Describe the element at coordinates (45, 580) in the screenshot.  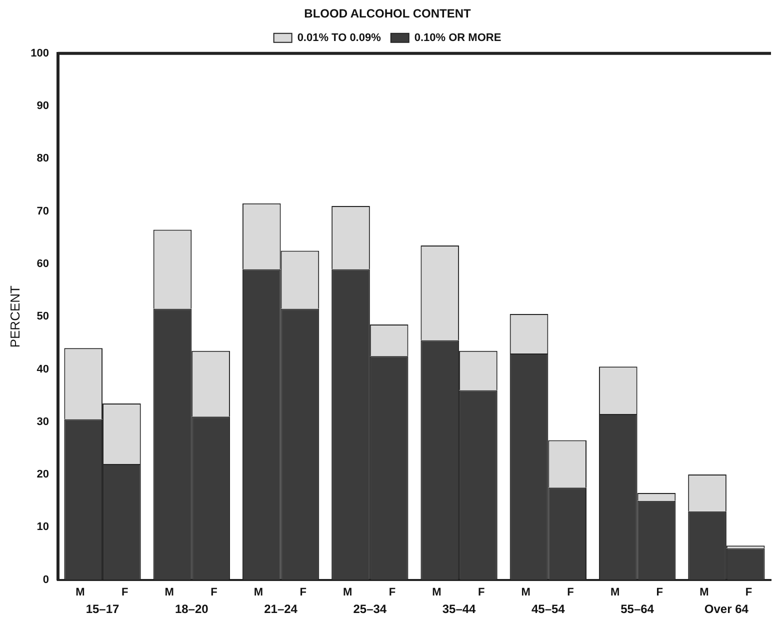
I see `y-tick-label: 0` at that location.